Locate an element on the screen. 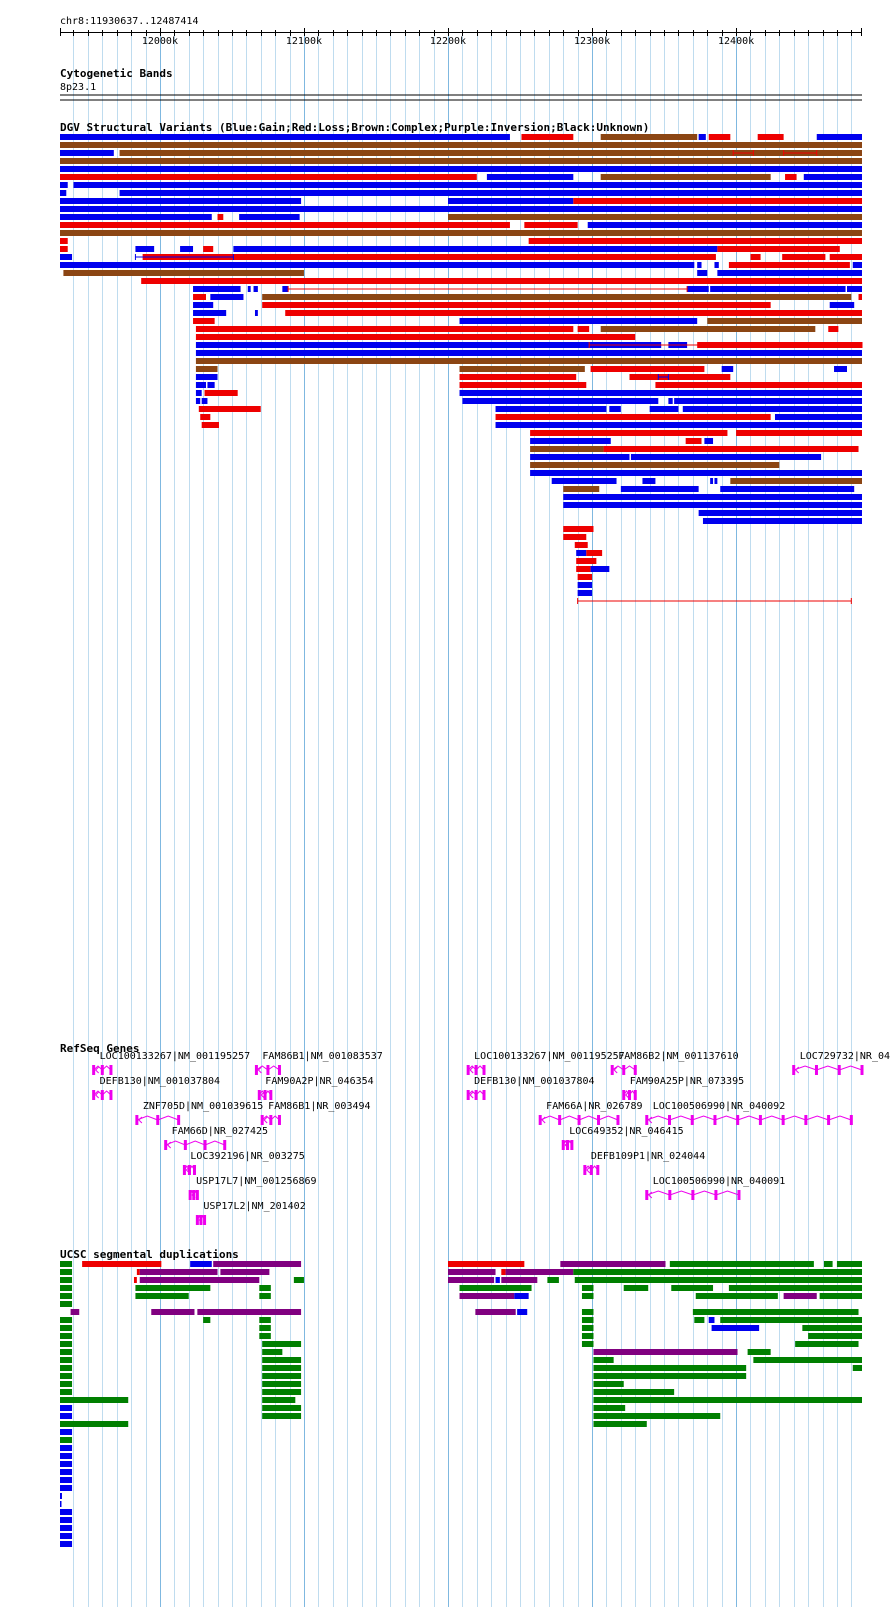 This screenshot has width=890, height=1607. gene-label: LOC729732|NR_0476 is located at coordinates (845, 1056).